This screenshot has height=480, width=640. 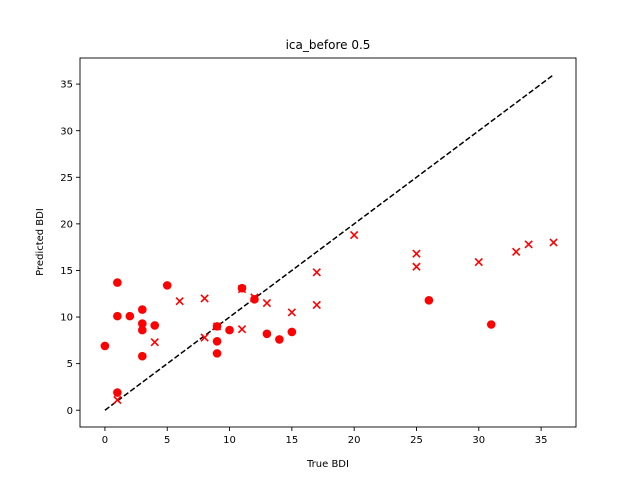 I want to click on y-tick-label: 20, so click(x=66, y=224).